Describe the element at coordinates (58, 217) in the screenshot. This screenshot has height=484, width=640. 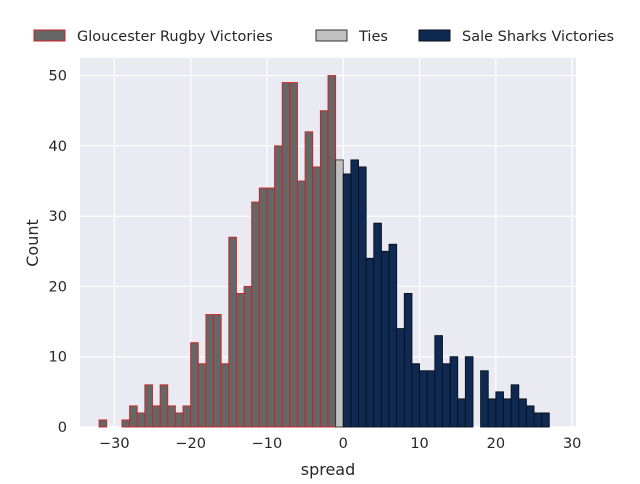
I see `y-tick-label: 30` at that location.